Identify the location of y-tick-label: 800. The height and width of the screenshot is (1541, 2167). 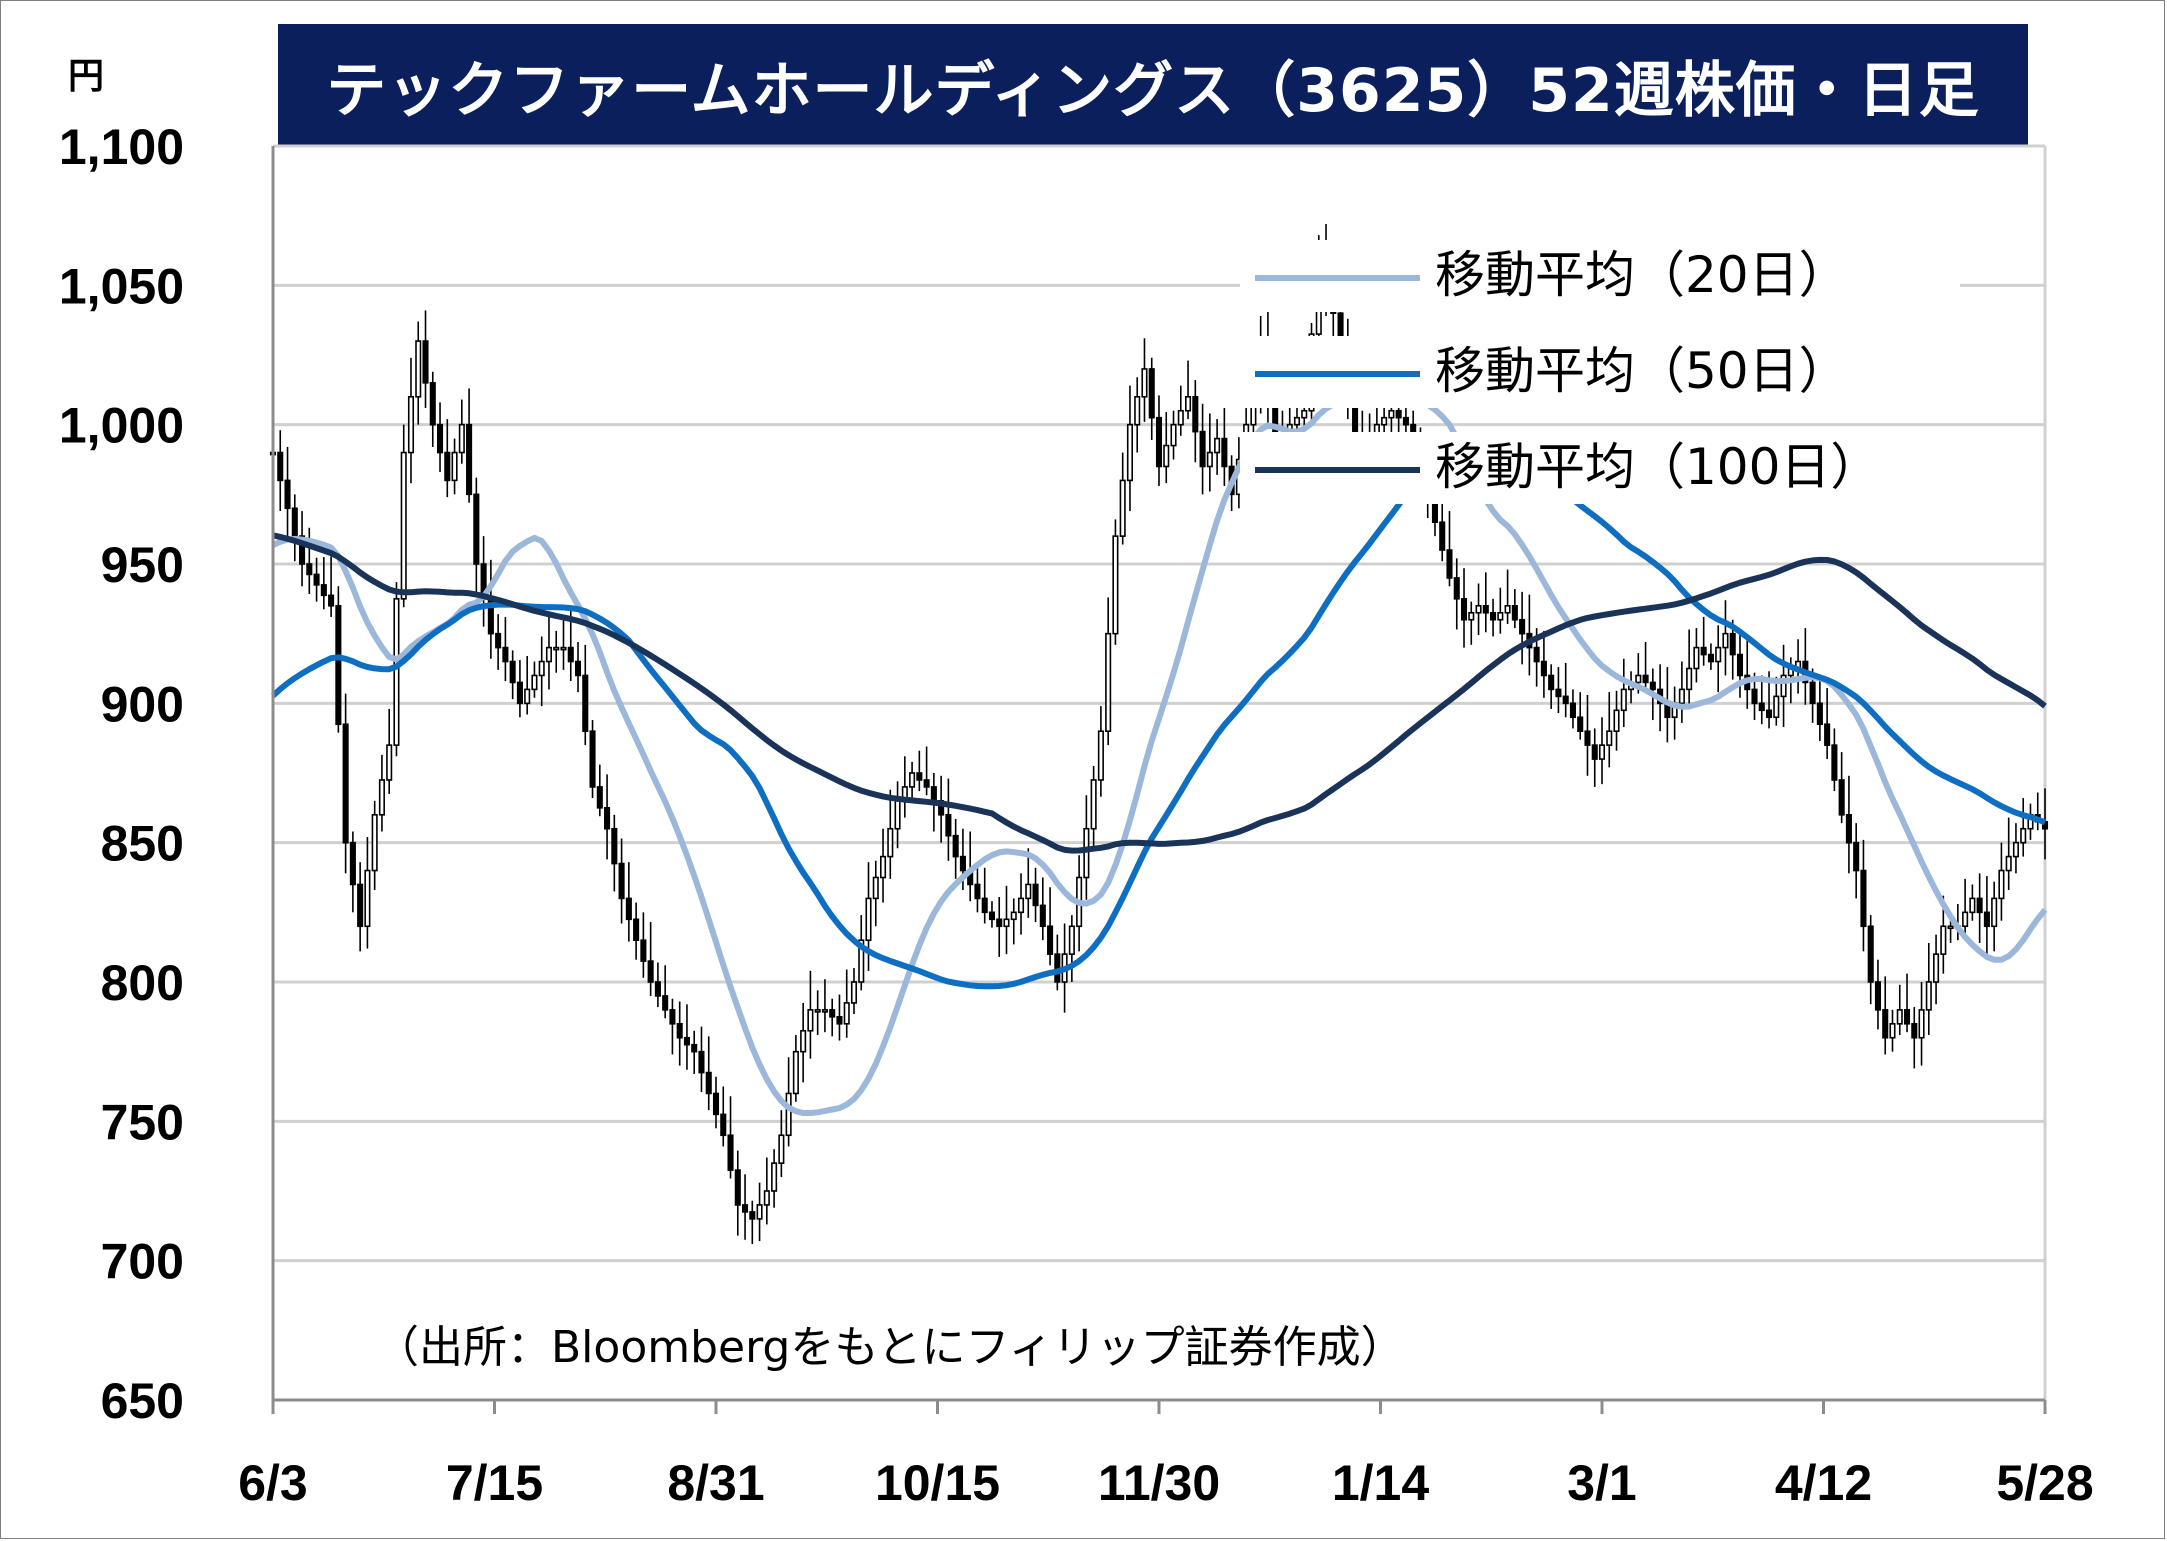
(142, 983).